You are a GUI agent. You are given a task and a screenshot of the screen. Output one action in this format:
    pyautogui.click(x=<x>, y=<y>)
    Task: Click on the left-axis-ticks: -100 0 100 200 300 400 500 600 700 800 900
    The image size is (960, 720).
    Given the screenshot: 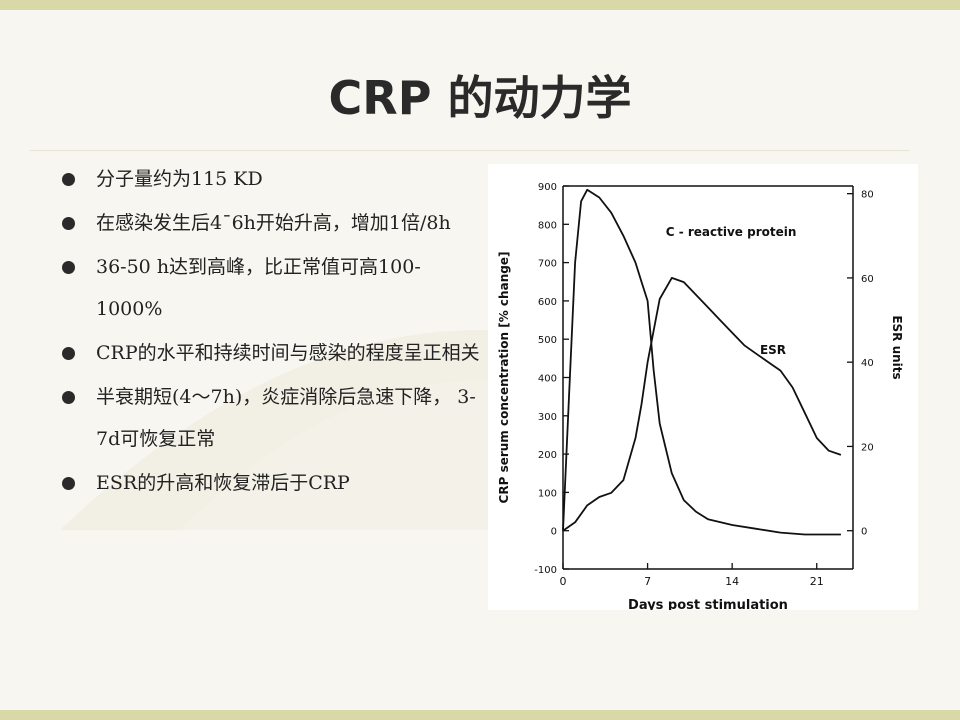 What is the action you would take?
    pyautogui.click(x=551, y=379)
    